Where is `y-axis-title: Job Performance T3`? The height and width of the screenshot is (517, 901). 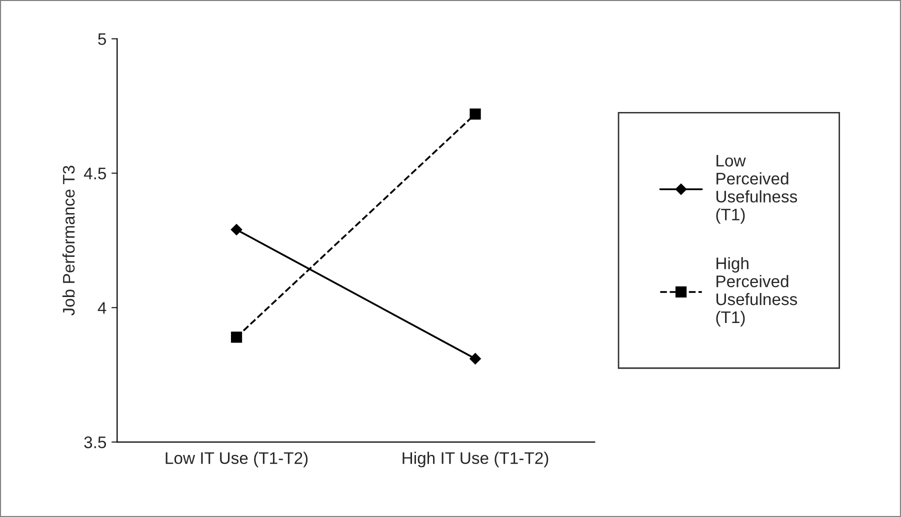 y-axis-title: Job Performance T3 is located at coordinates (68, 241).